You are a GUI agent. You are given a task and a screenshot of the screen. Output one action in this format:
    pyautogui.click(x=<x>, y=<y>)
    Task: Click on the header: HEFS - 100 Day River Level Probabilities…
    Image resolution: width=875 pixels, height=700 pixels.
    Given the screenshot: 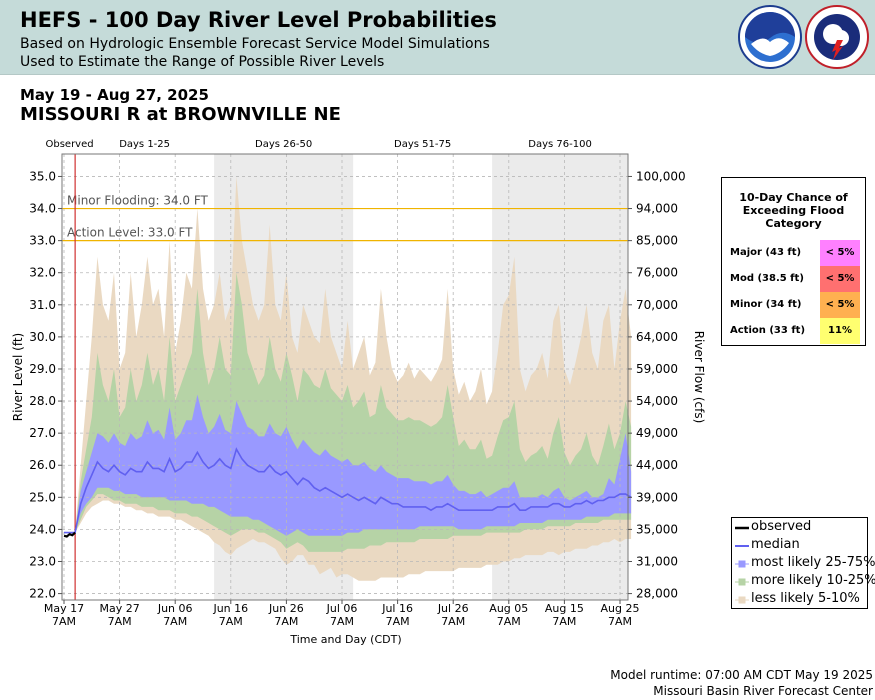 What is the action you would take?
    pyautogui.click(x=437, y=37)
    